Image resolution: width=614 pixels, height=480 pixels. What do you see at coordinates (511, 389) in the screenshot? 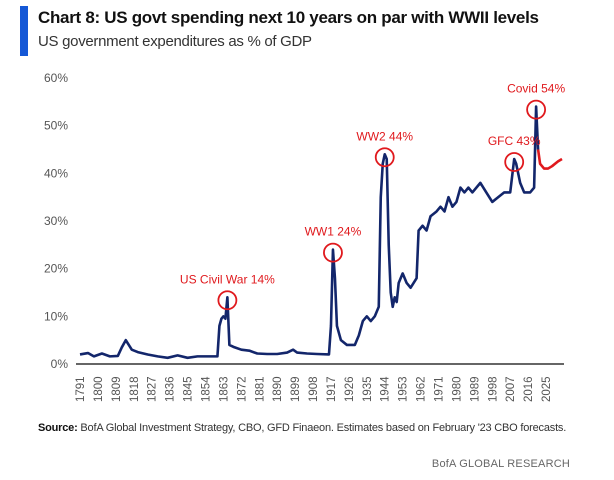
I see `x-tick-label: 2007` at bounding box center [511, 389].